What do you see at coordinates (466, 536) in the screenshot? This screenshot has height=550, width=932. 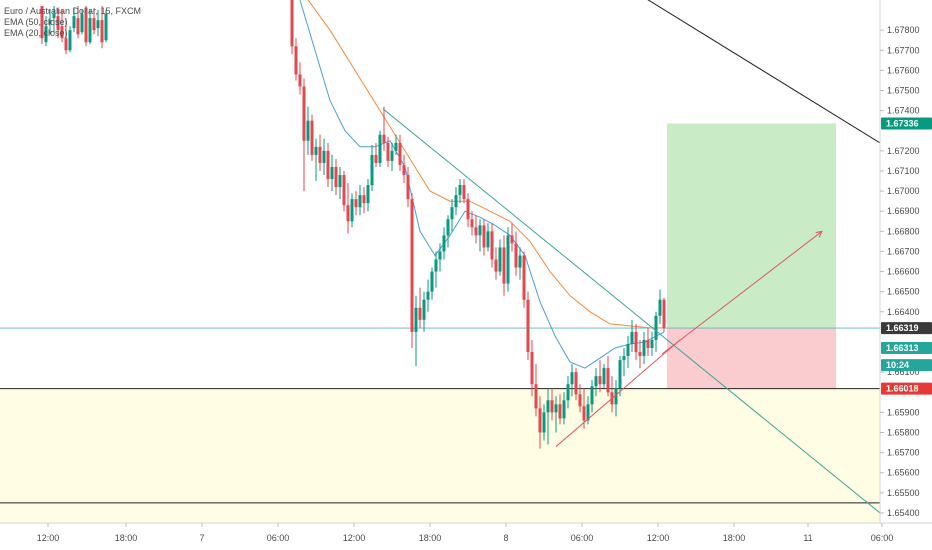 I see `time-axis-bg` at bounding box center [466, 536].